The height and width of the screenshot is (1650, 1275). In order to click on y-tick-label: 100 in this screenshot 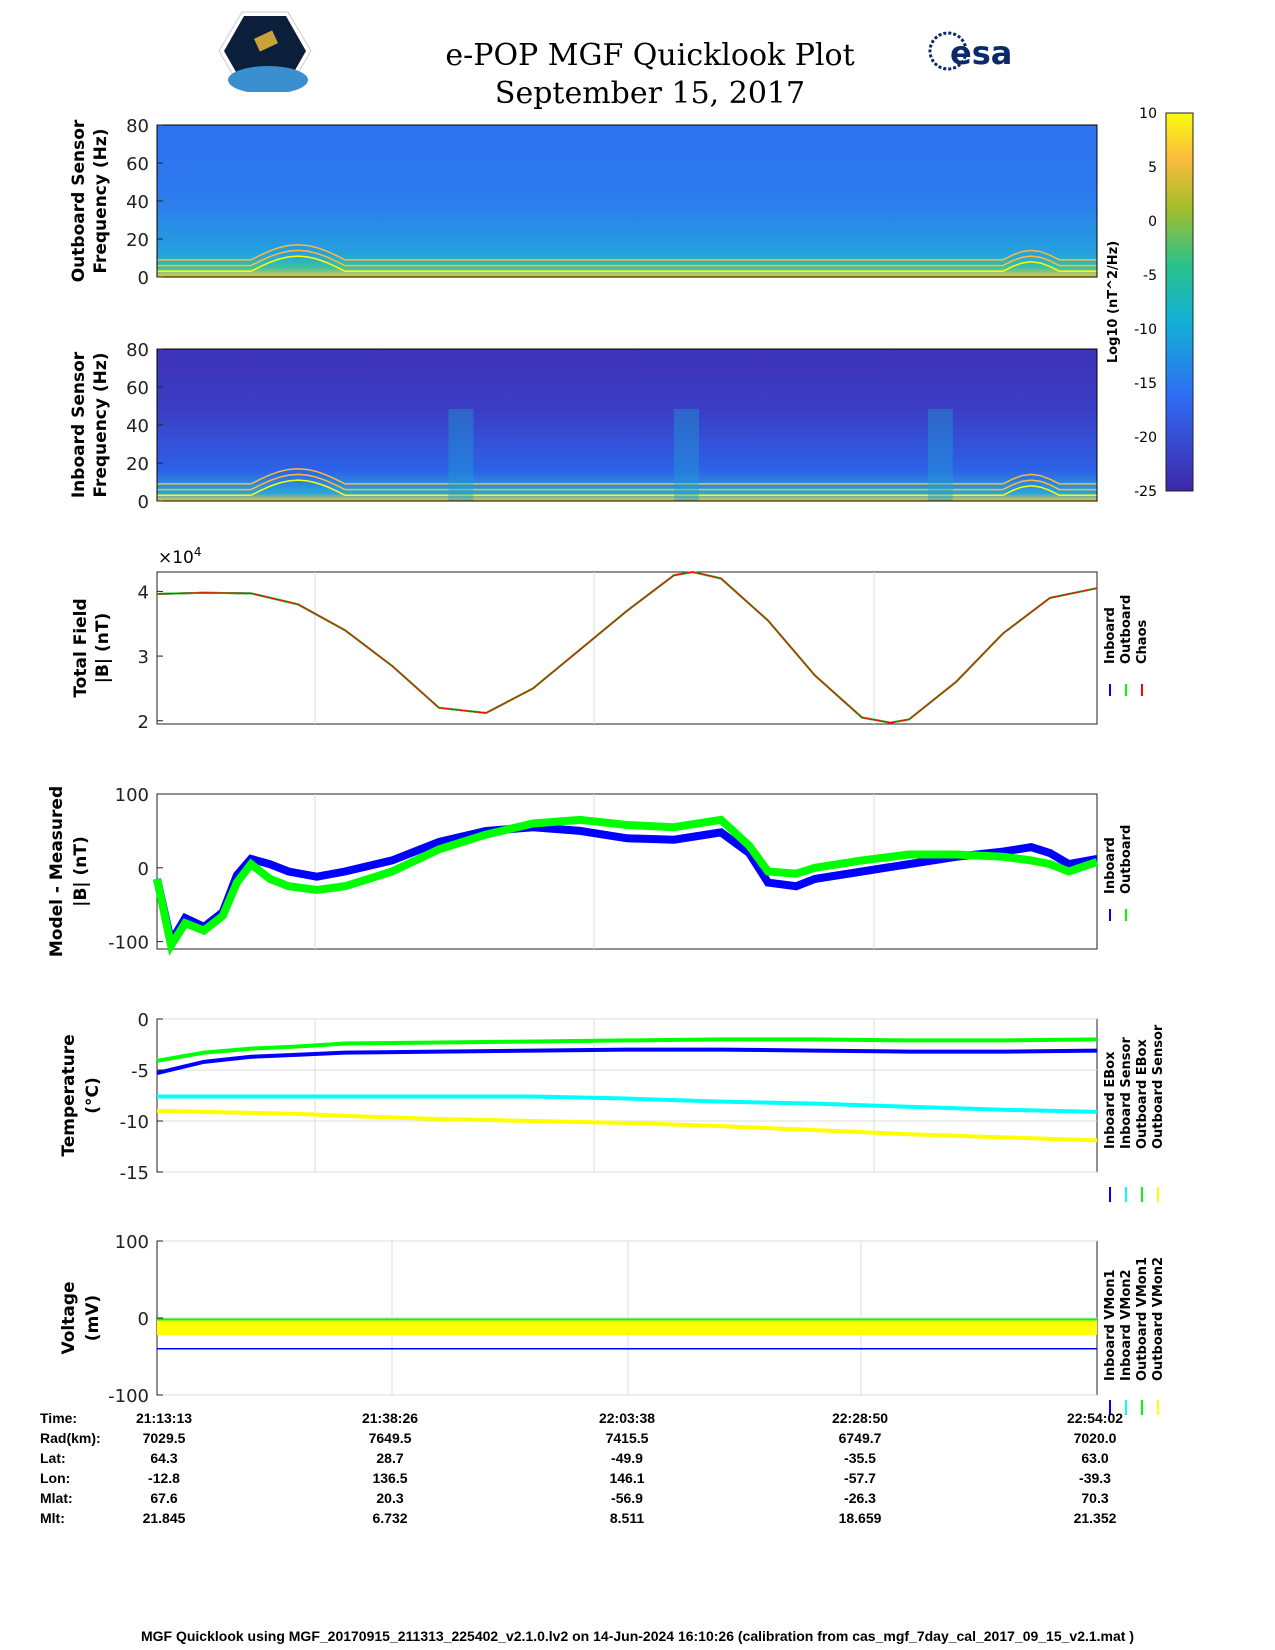, I will do `click(132, 1242)`.